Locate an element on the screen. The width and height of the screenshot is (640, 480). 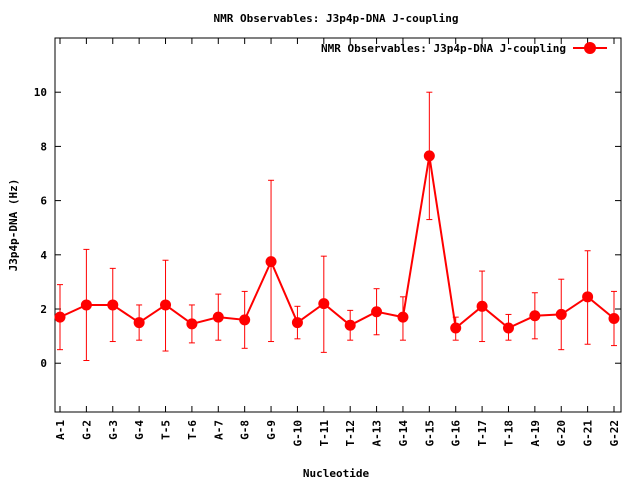
legend-label: NMR Observables: J3p4p-DNA J-coupling is located at coordinates (443, 48).